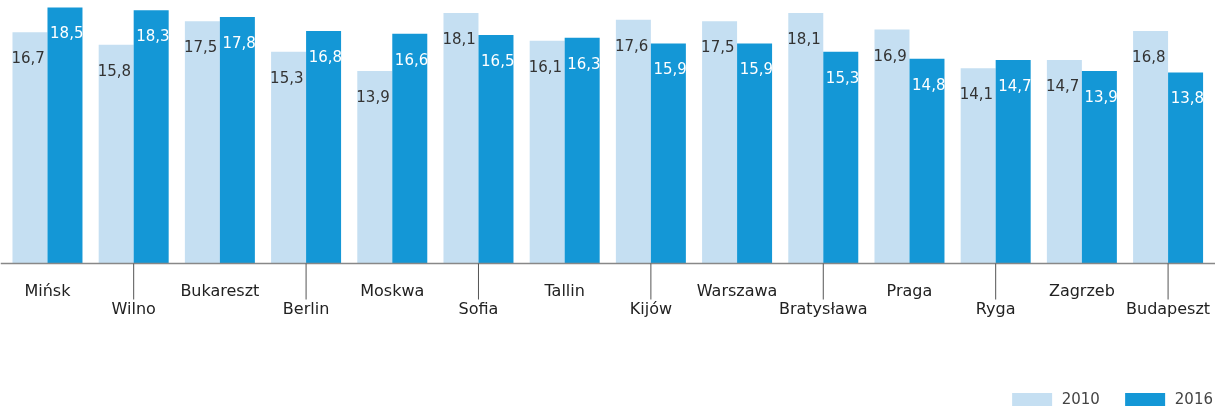  I want to click on data-label: 16,9, so click(890, 55).